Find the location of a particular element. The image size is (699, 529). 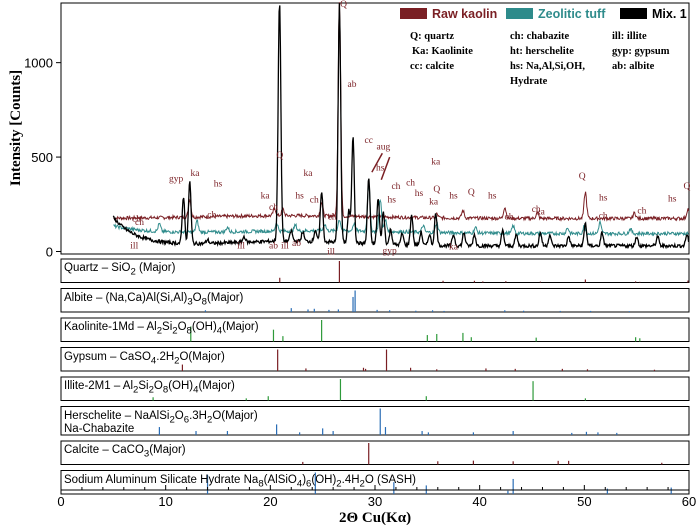

reference-label: Kaolinite-1Md – Al2Si2O8(OH)4(Major) is located at coordinates (161, 329).